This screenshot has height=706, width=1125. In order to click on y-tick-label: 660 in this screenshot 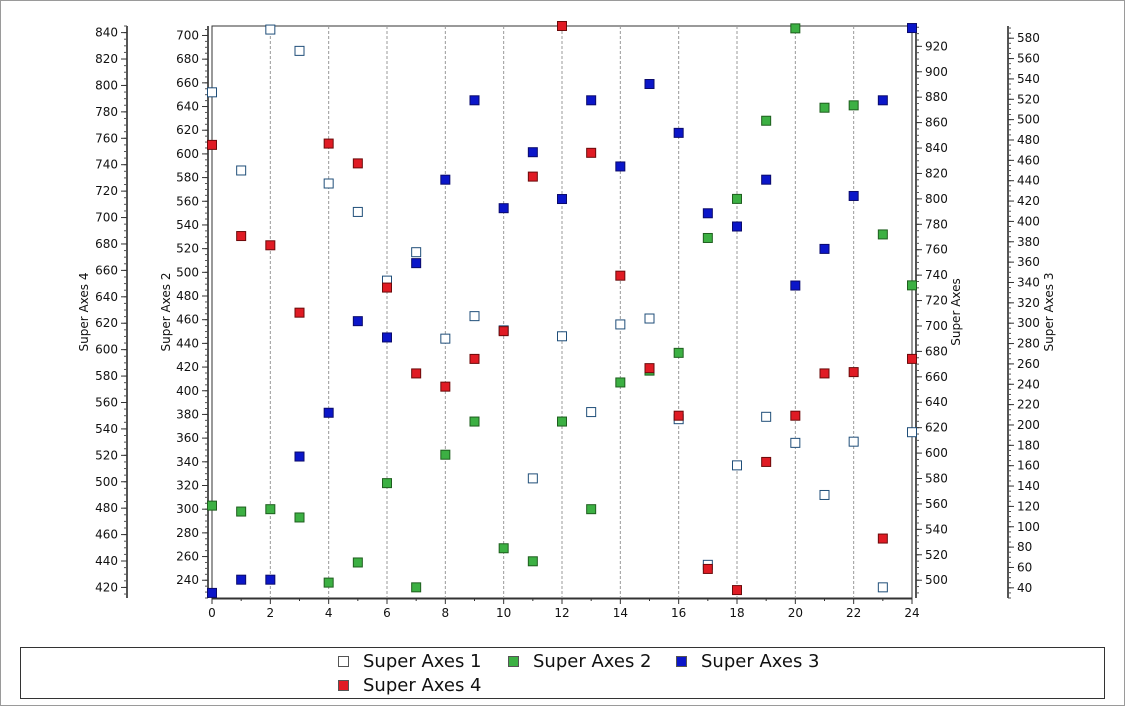, I will do `click(106, 270)`.